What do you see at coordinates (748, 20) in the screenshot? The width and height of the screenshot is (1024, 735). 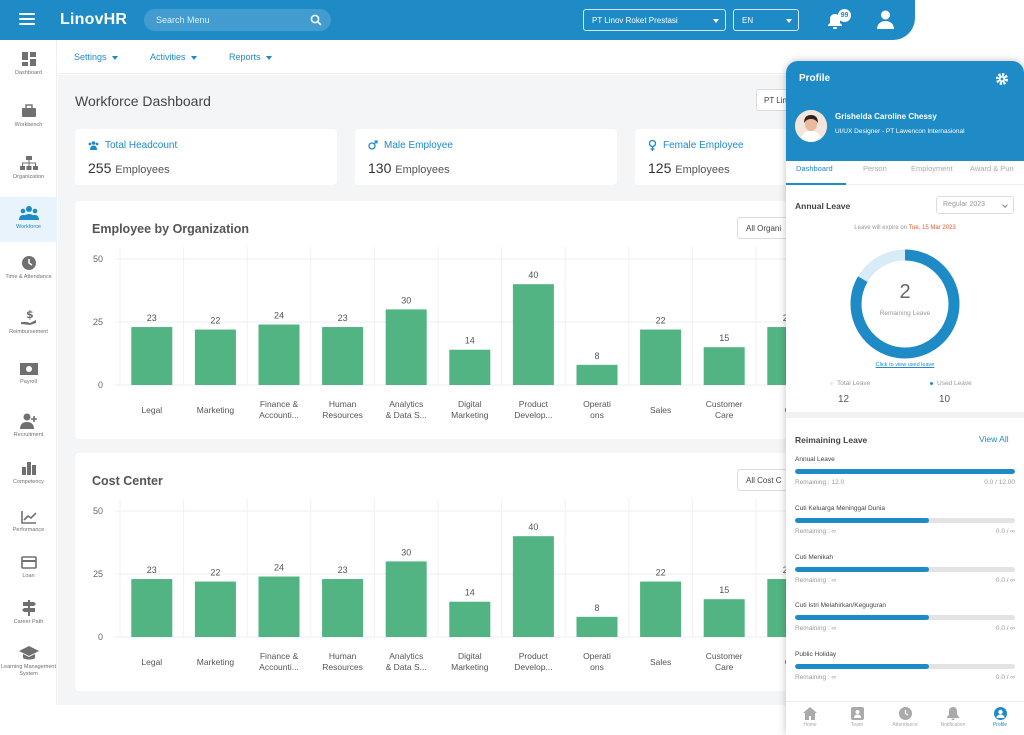 I see `language-select-value: EN` at bounding box center [748, 20].